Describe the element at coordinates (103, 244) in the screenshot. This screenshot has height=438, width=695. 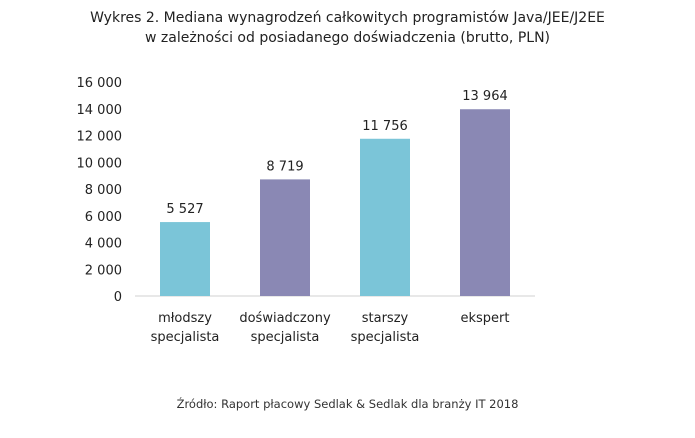
I see `y-tick-label: 4 000` at that location.